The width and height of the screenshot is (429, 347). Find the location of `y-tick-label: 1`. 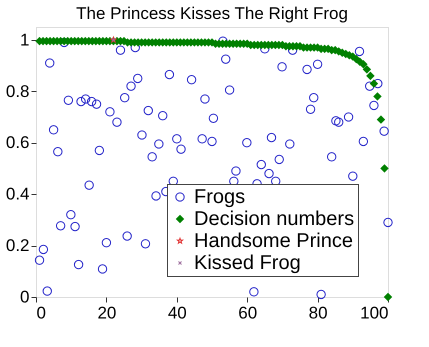

y-tick-label: 1 is located at coordinates (25, 40).